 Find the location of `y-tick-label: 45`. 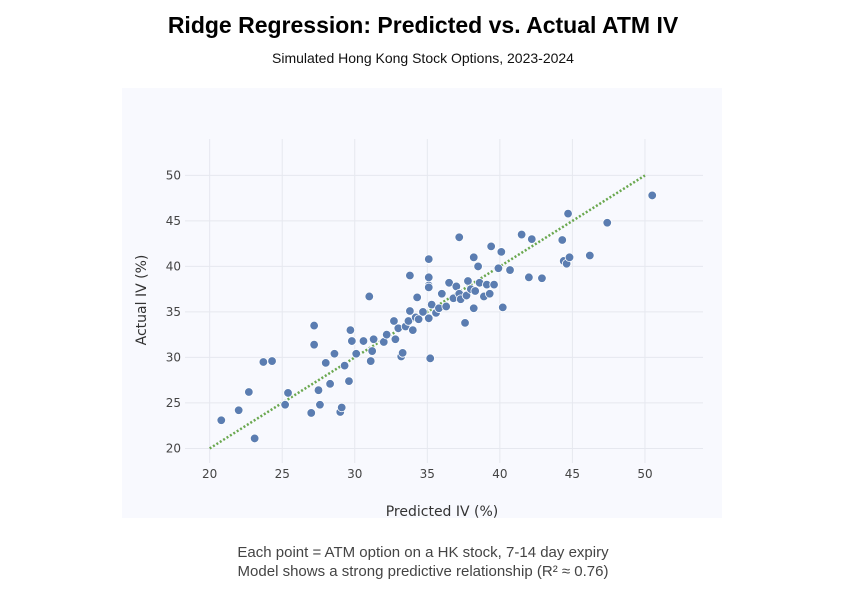

y-tick-label: 45 is located at coordinates (173, 221).